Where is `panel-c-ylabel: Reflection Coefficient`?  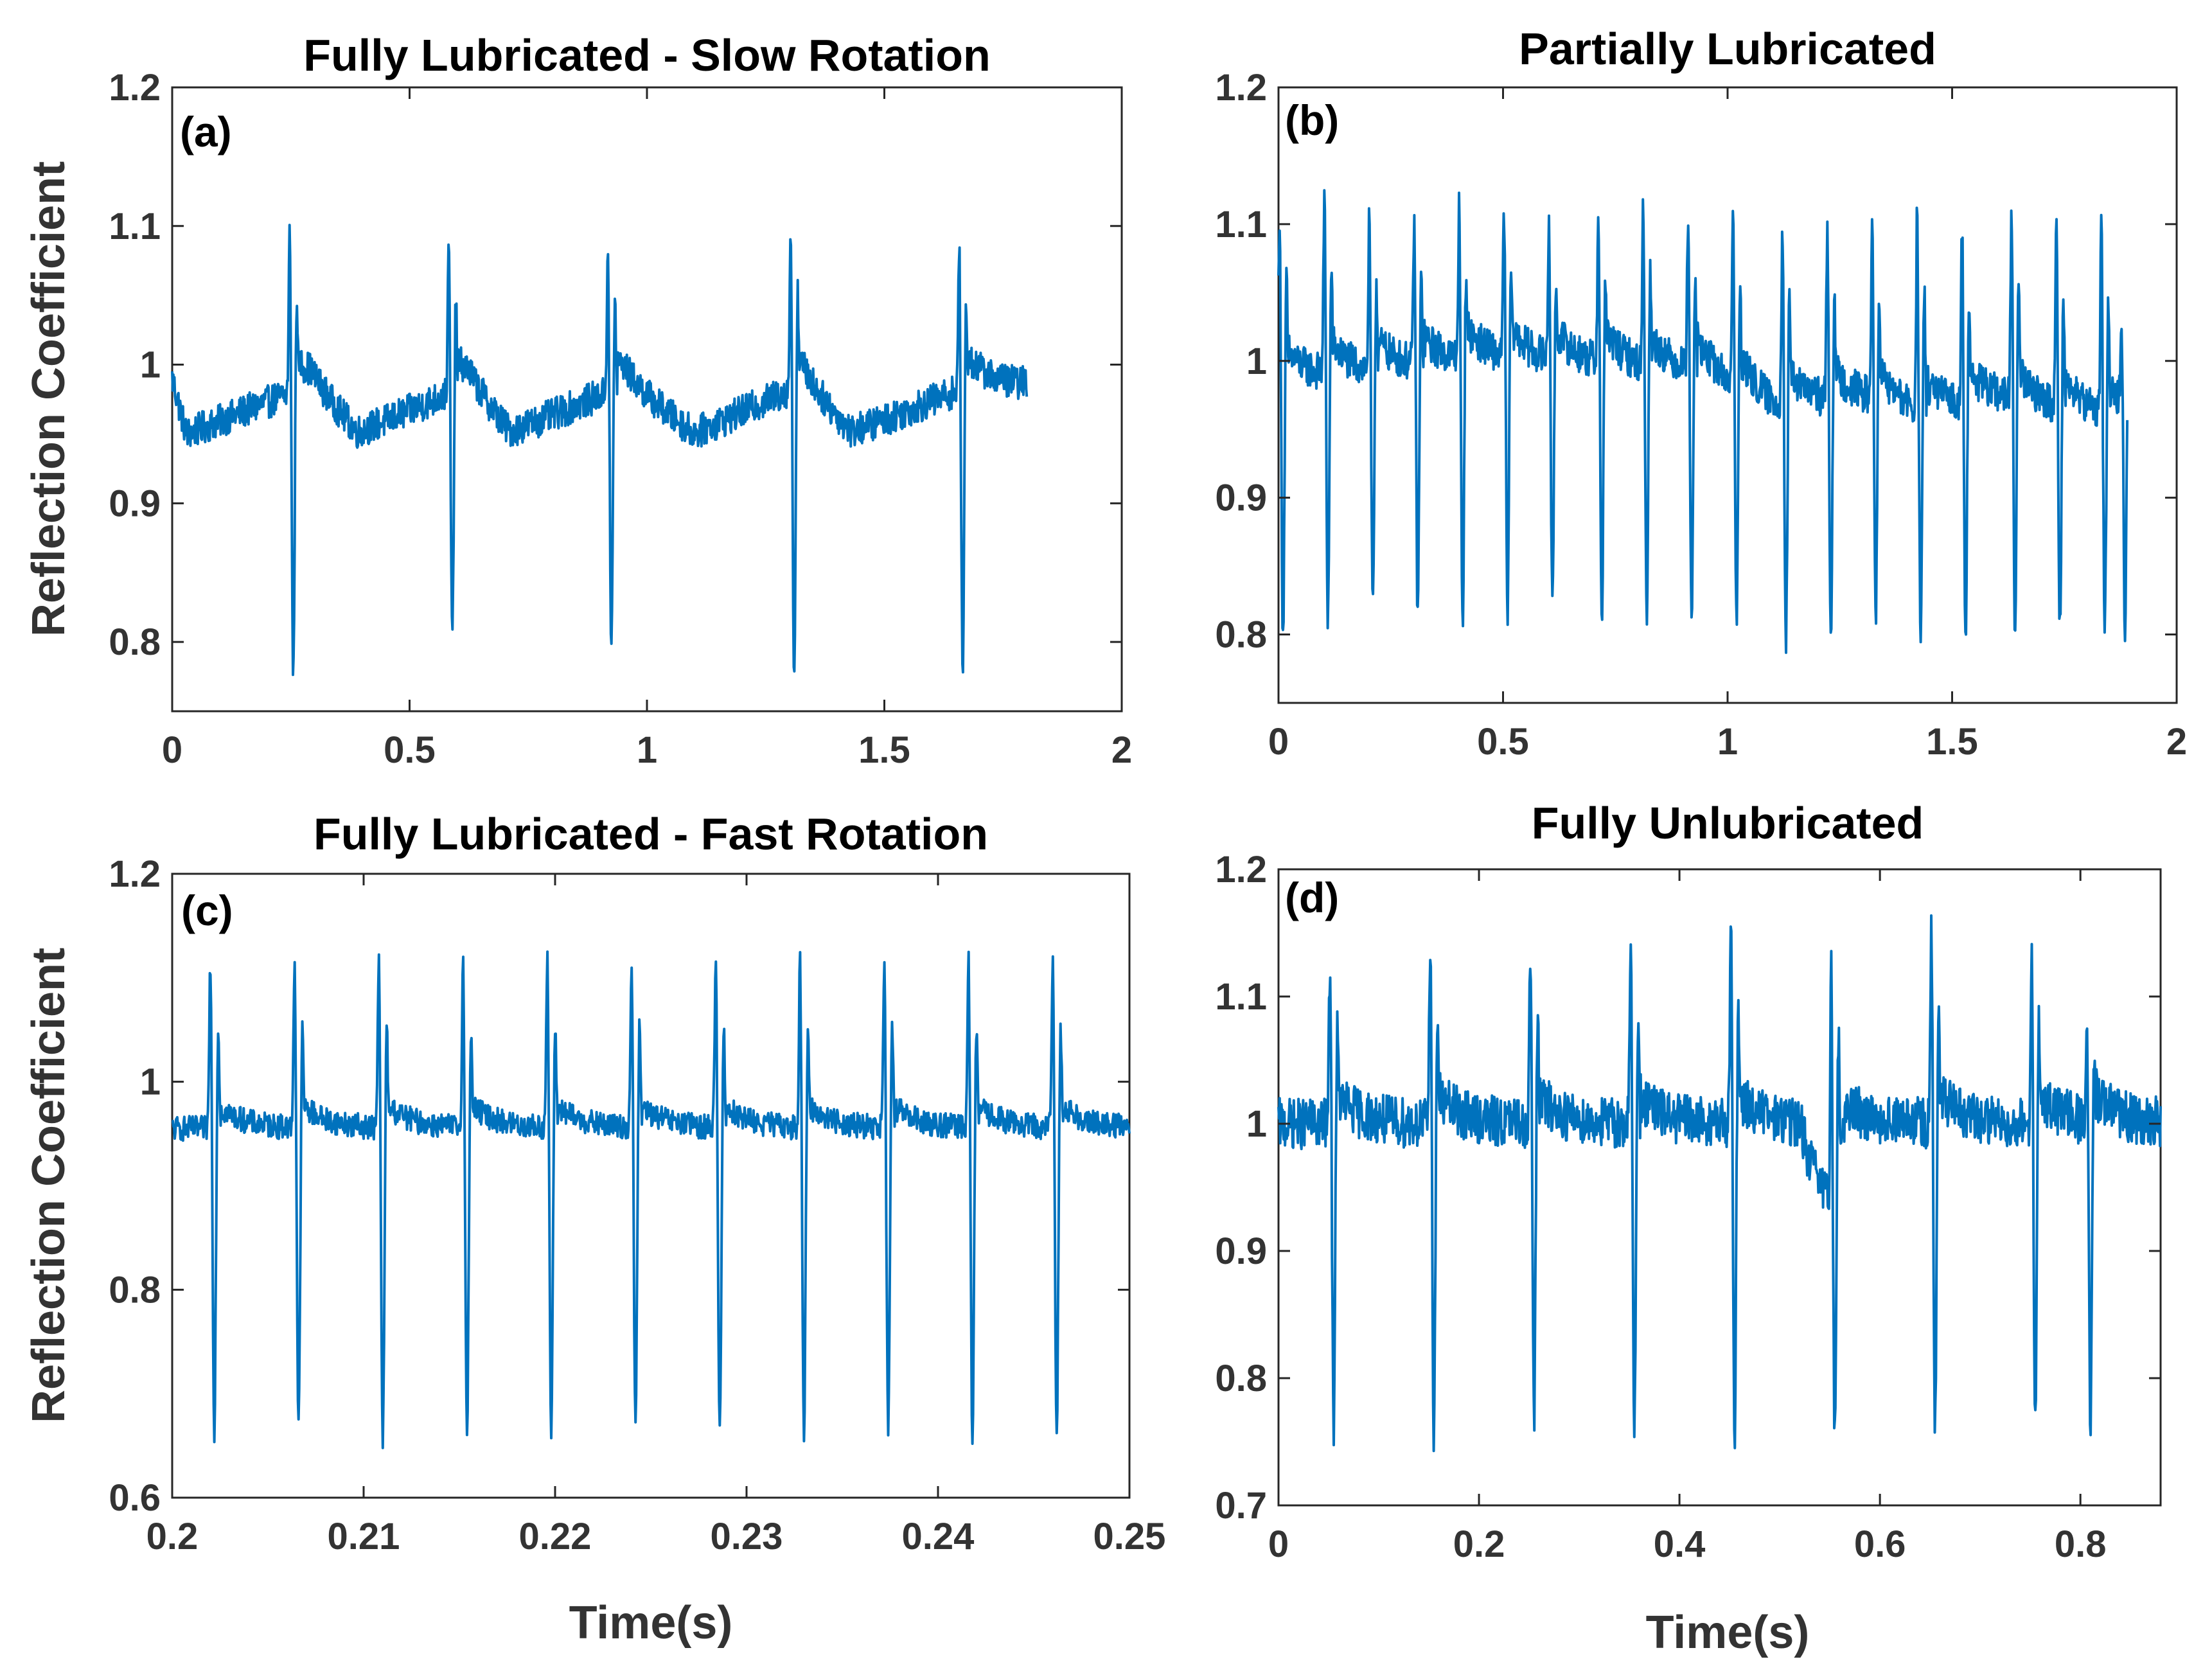
panel-c-ylabel: Reflection Coefficient is located at coordinates (49, 1185).